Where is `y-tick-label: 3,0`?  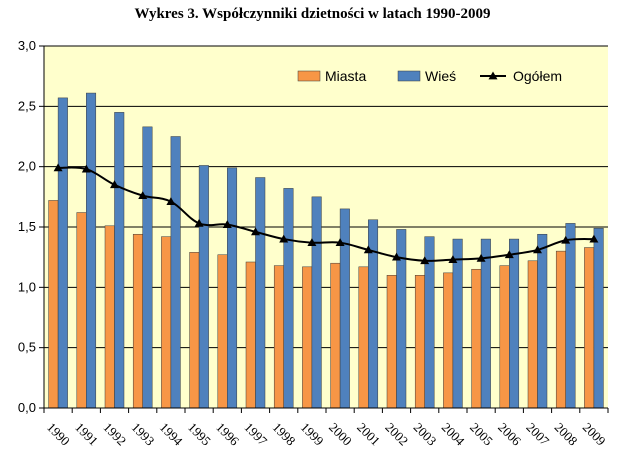 y-tick-label: 3,0 is located at coordinates (27, 45).